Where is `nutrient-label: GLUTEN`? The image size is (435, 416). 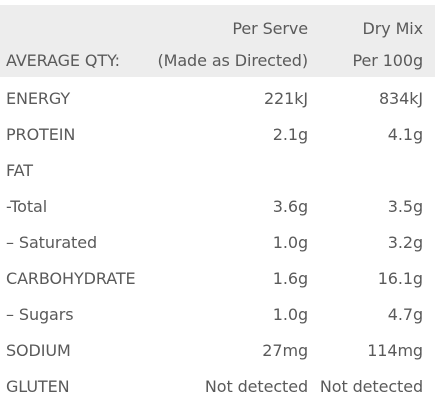
nutrient-label: GLUTEN is located at coordinates (38, 386).